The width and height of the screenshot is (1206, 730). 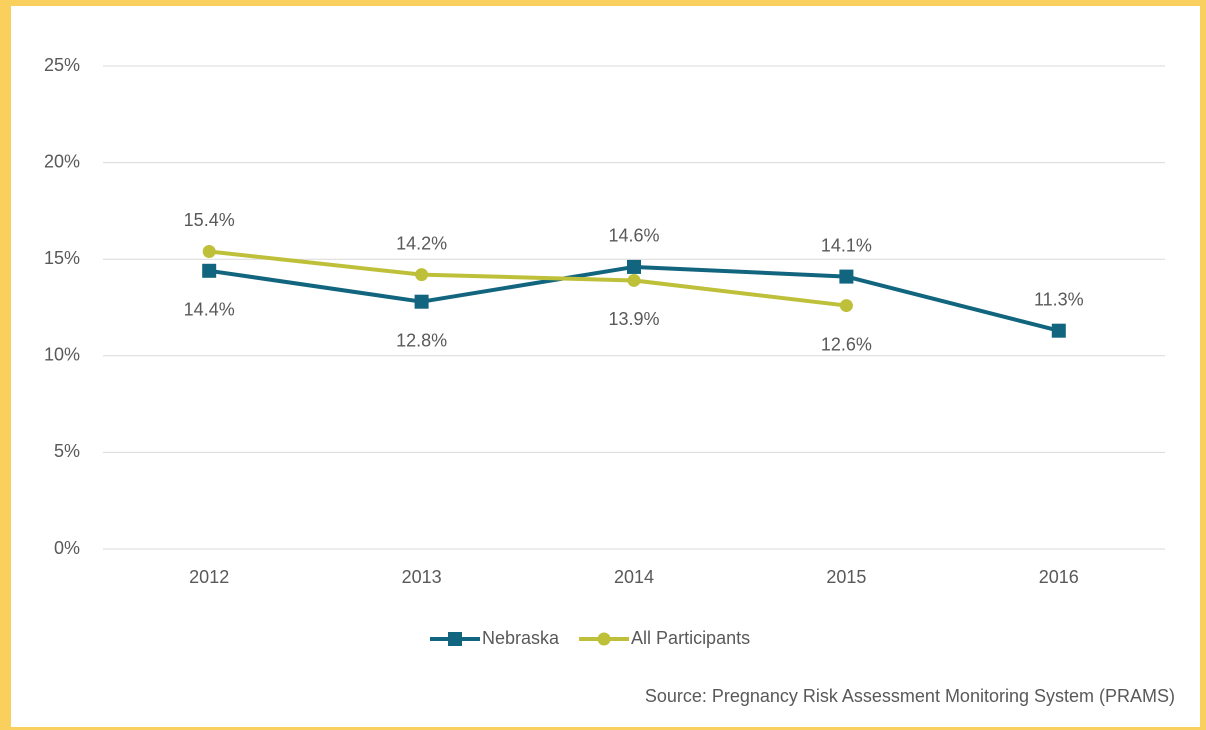 What do you see at coordinates (62, 65) in the screenshot?
I see `y-tick-label: 25%` at bounding box center [62, 65].